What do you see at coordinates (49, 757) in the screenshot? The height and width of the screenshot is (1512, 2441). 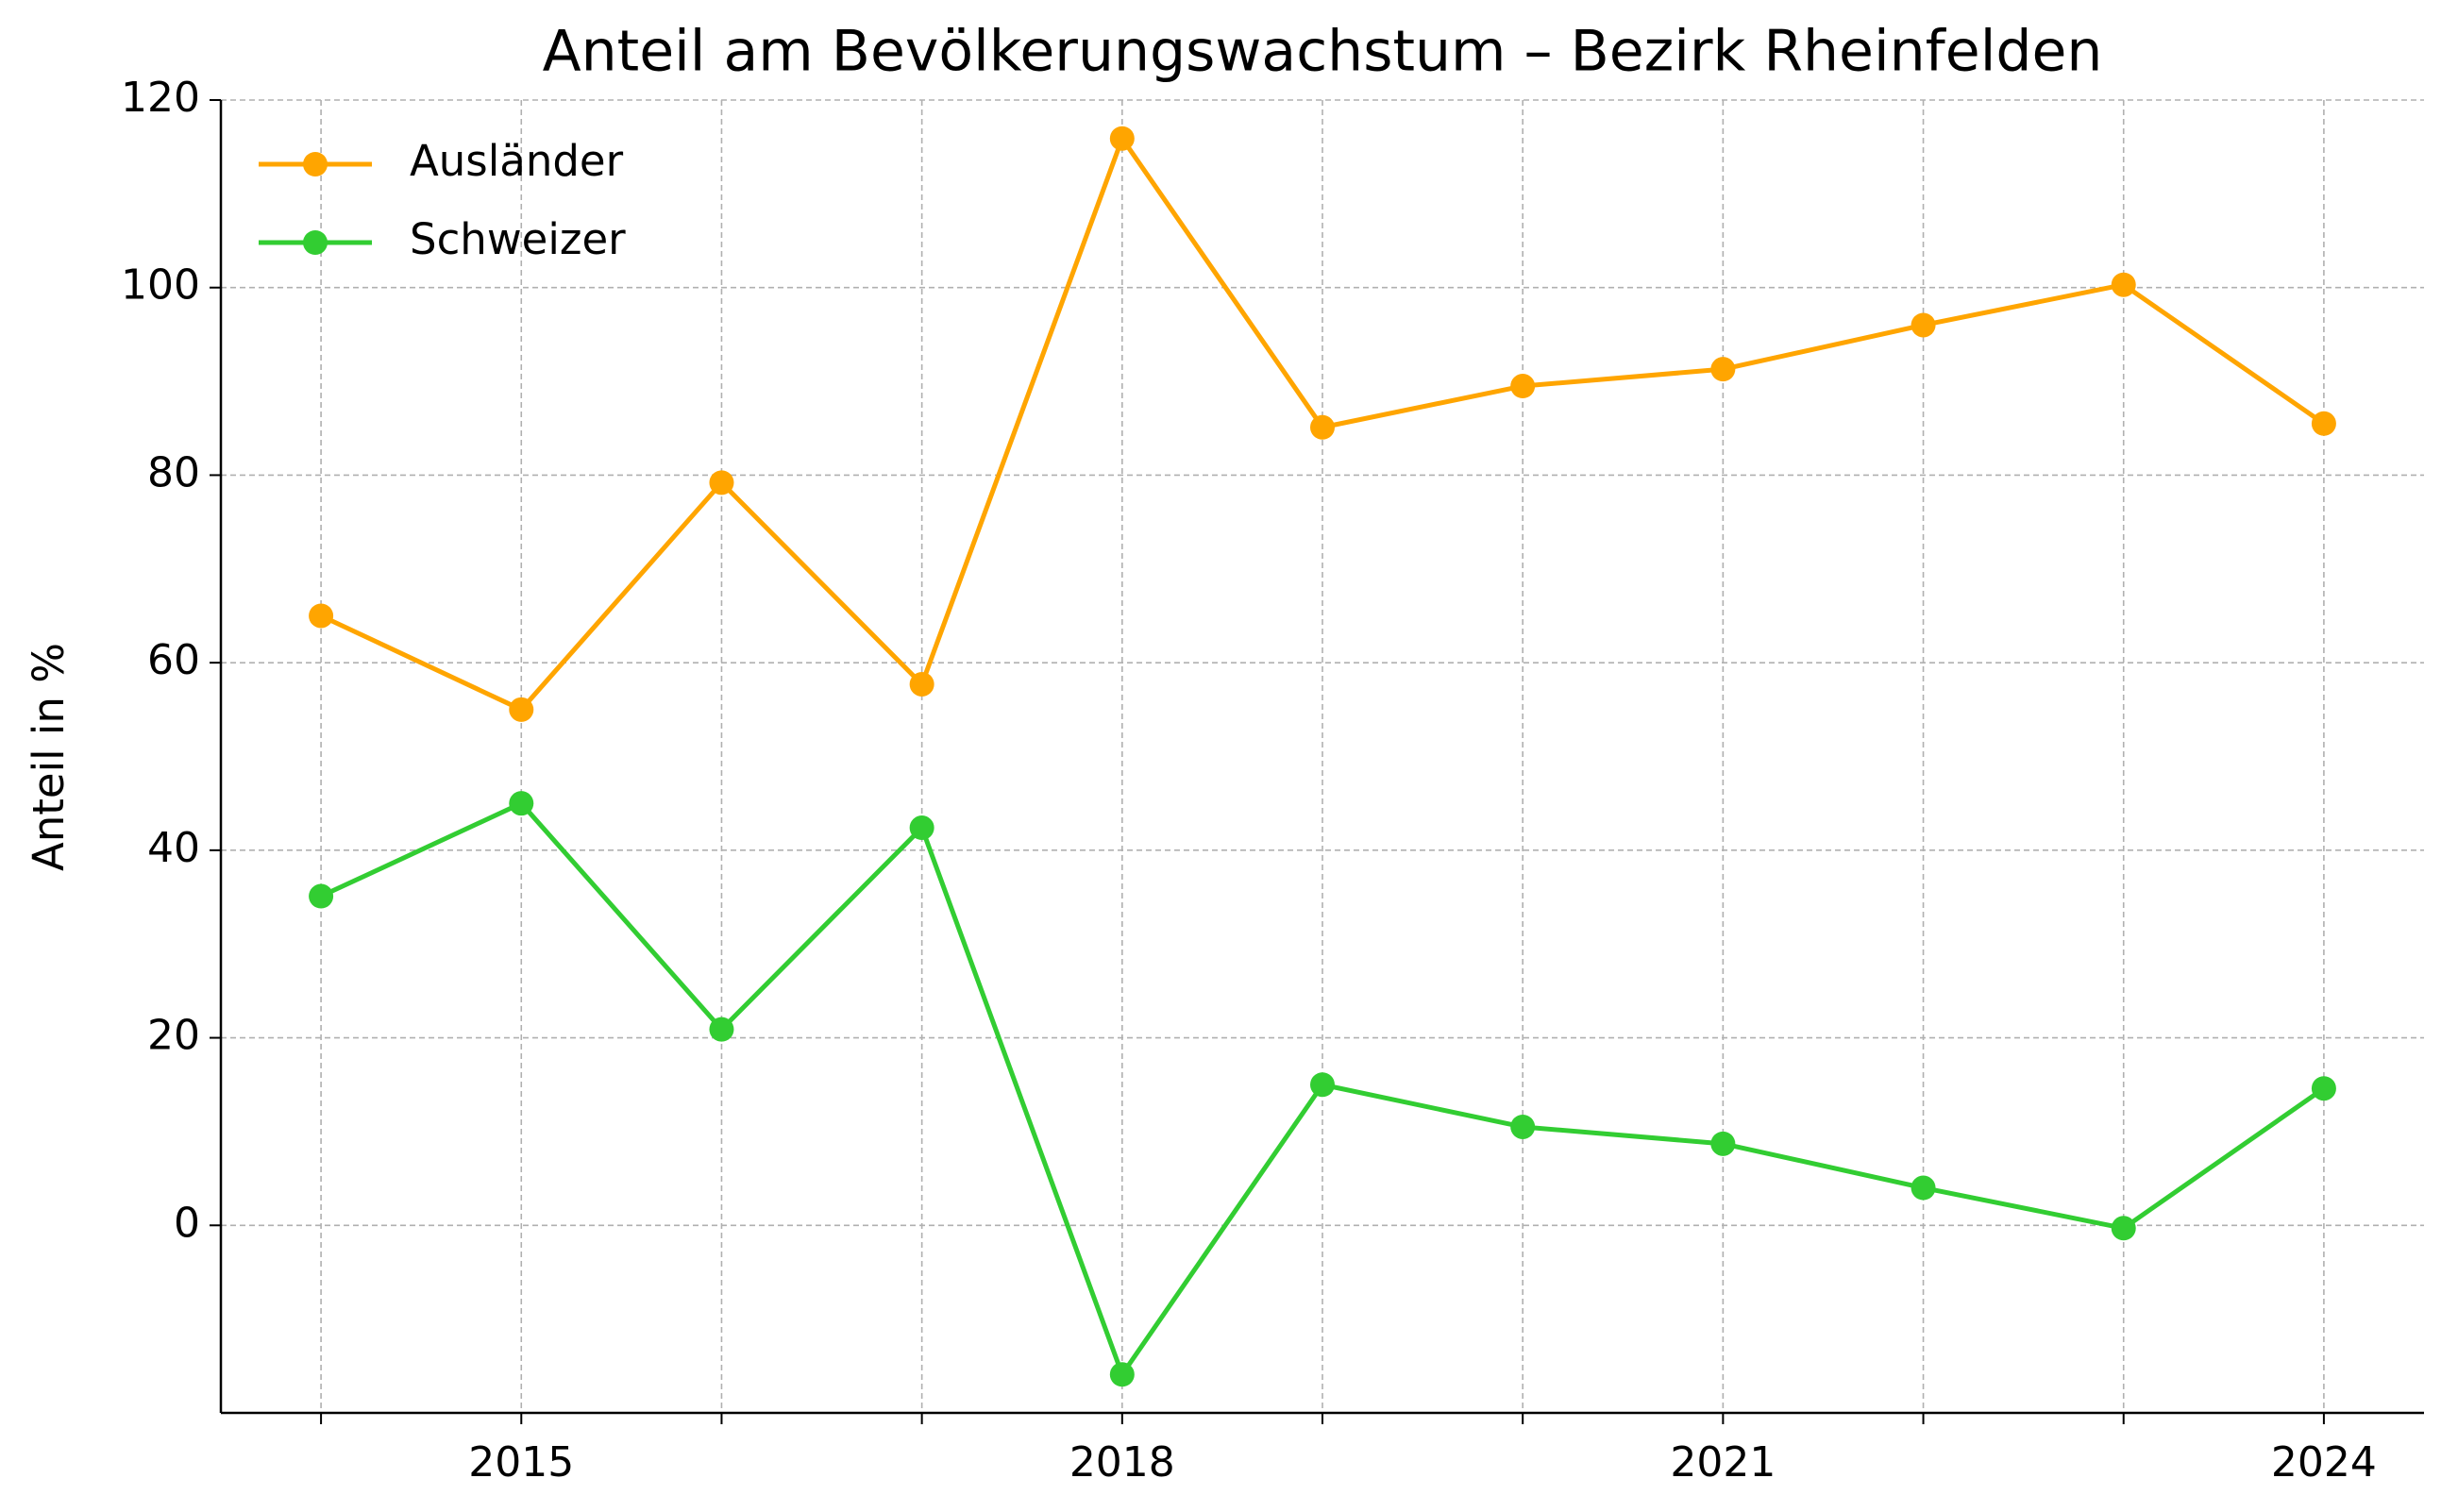 I see `y-axis-label: Anteil in %` at bounding box center [49, 757].